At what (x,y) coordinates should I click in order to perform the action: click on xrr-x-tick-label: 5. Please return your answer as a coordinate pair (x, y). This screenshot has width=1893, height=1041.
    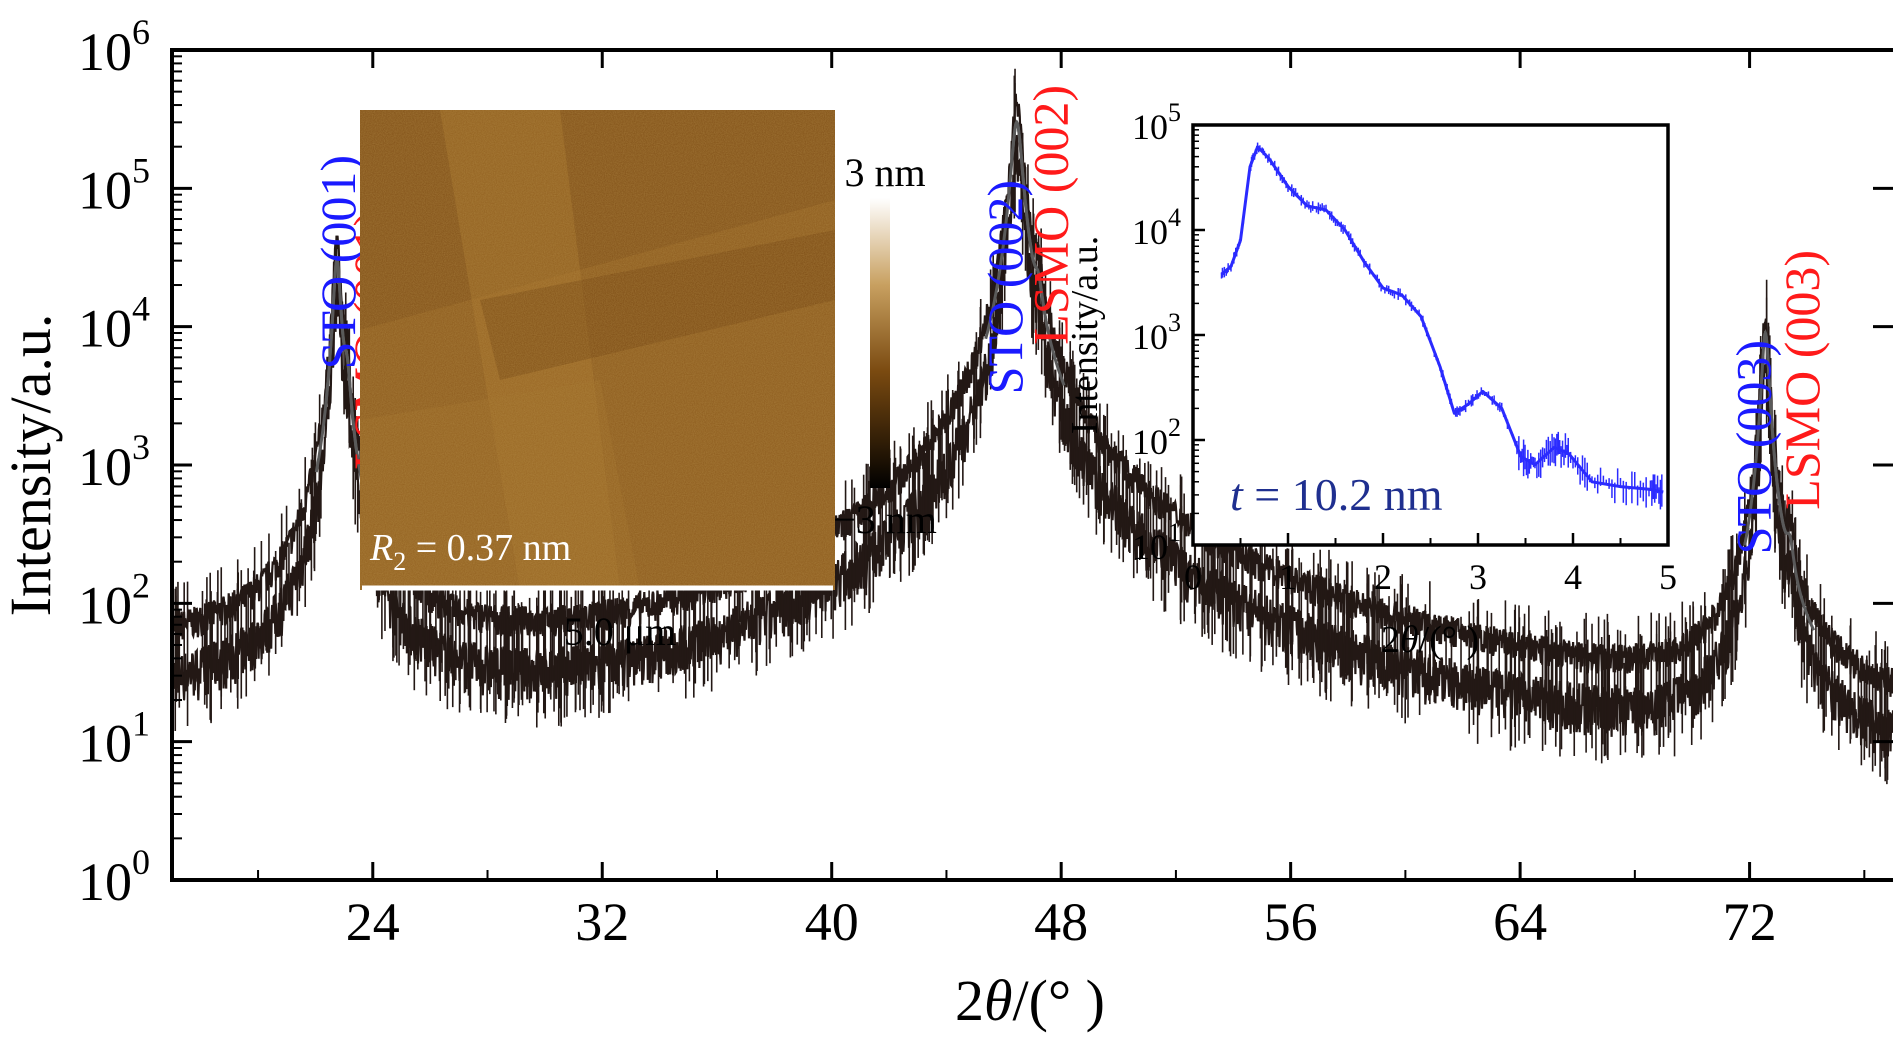
    Looking at the image, I should click on (1668, 577).